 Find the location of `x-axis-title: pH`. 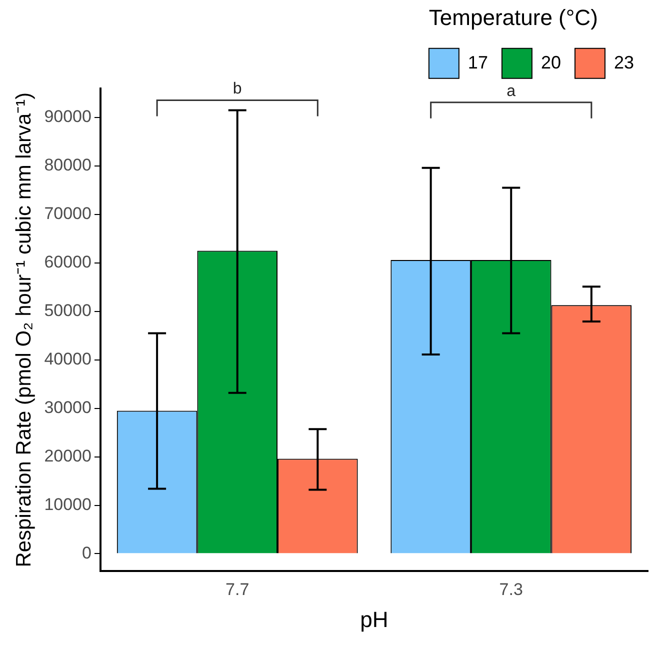

x-axis-title: pH is located at coordinates (374, 619).